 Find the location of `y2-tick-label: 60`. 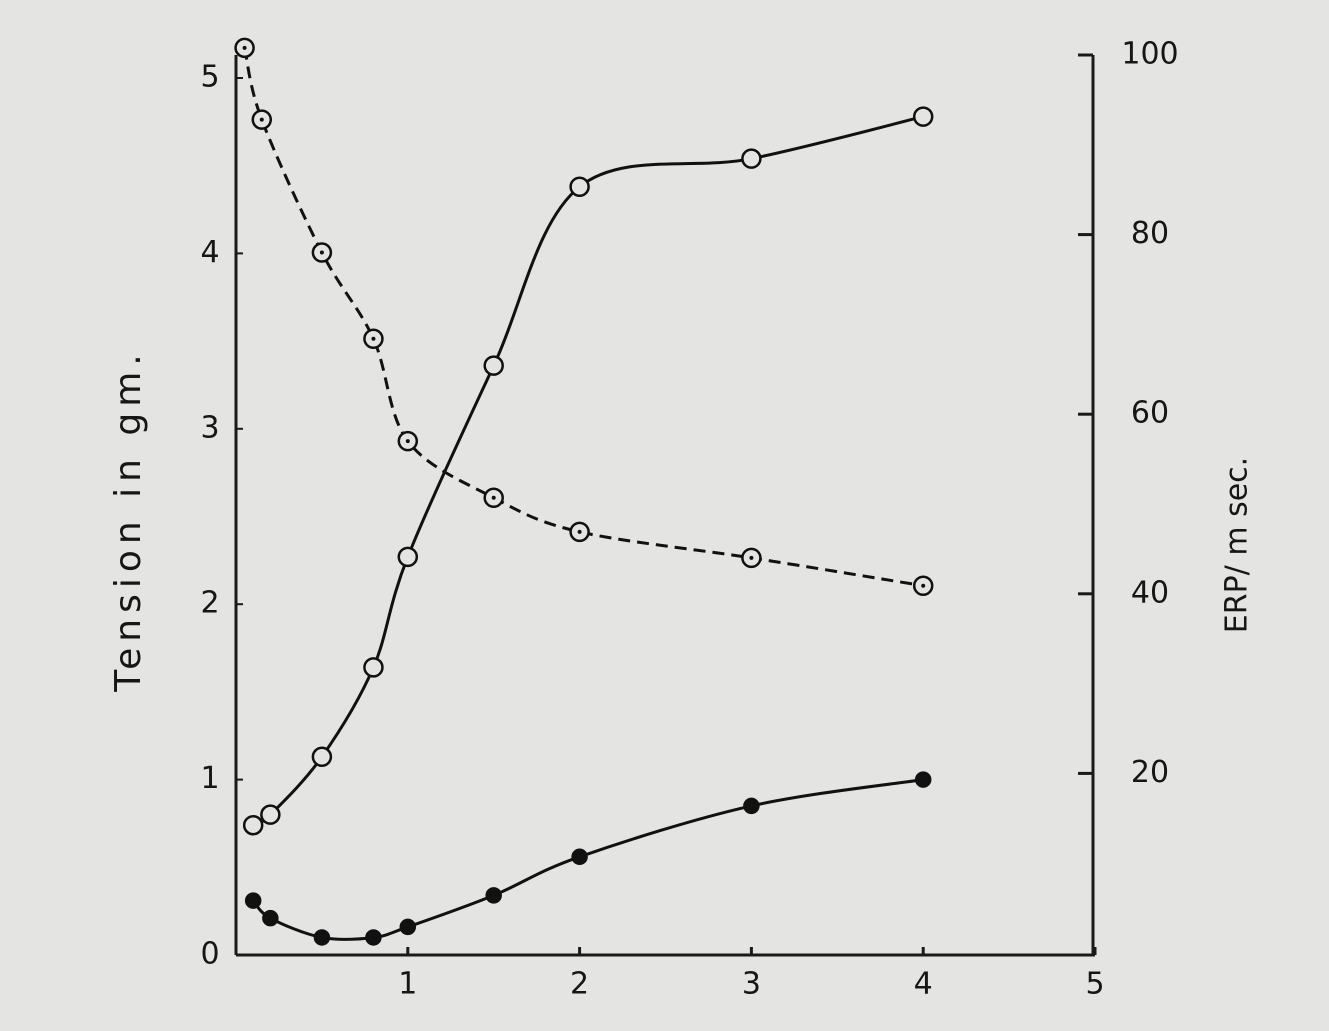

y2-tick-label: 60 is located at coordinates (1150, 413).